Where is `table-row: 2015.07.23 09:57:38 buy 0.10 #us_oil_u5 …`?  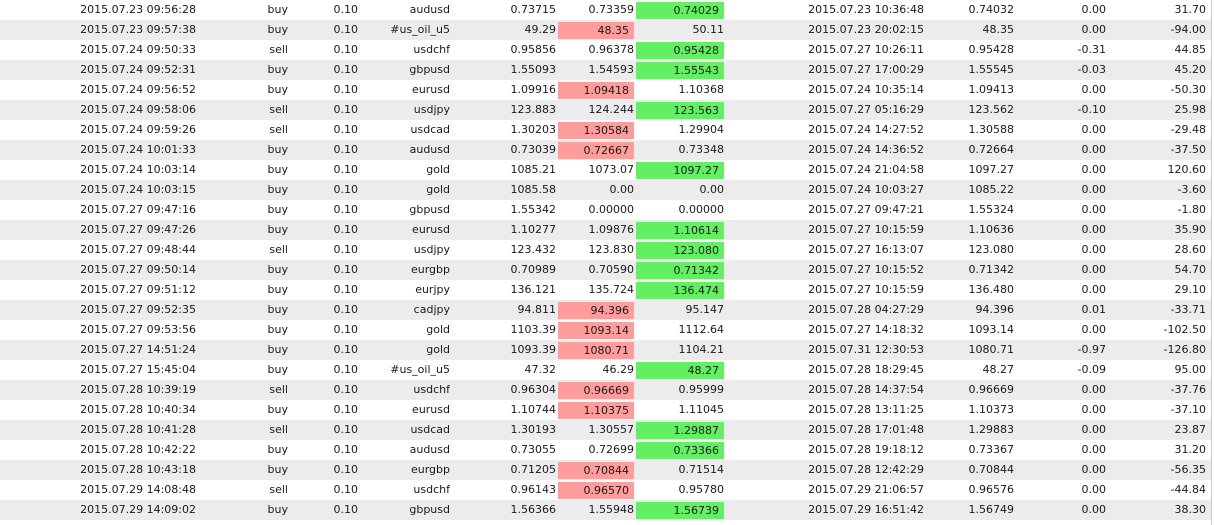
table-row: 2015.07.23 09:57:38 buy 0.10 #us_oil_u5 … is located at coordinates (605, 30).